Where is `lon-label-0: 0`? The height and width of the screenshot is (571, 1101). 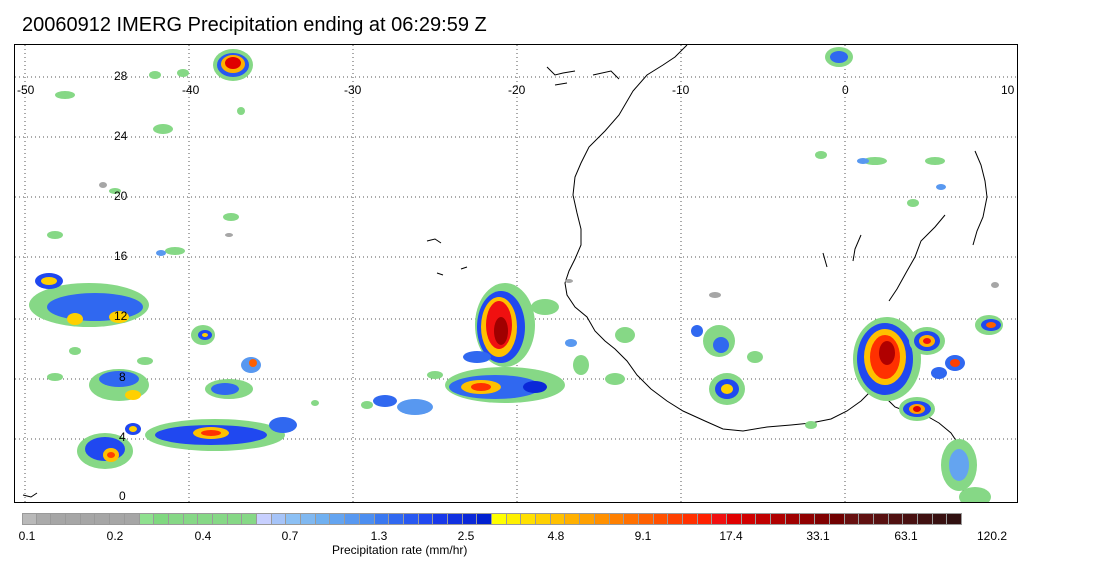 lon-label-0: 0 is located at coordinates (845, 90).